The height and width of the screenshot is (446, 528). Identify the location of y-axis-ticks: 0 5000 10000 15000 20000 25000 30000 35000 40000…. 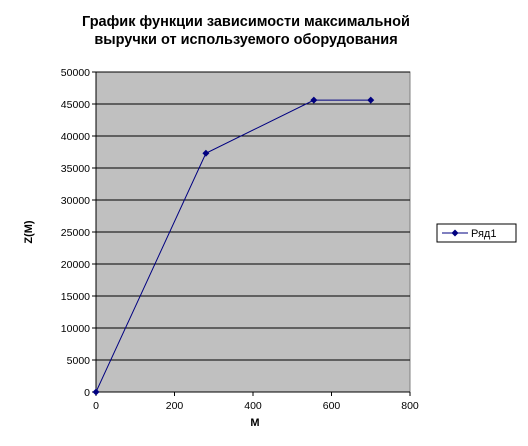
(78, 233).